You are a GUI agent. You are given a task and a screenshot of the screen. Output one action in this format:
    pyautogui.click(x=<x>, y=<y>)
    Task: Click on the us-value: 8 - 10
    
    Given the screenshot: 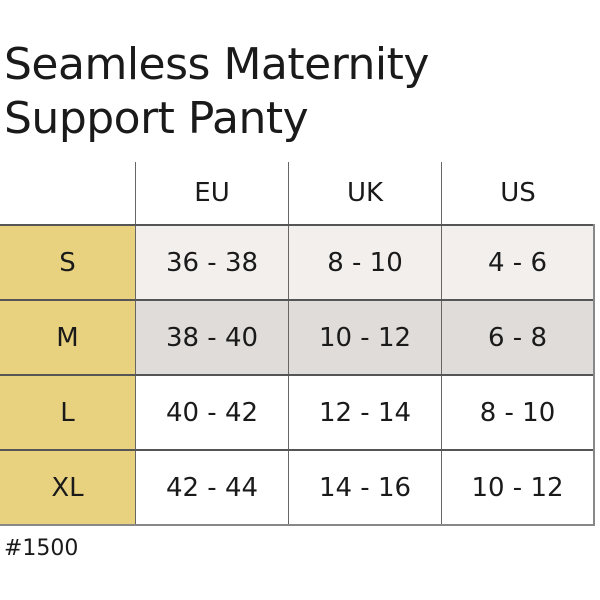 What is the action you would take?
    pyautogui.click(x=518, y=412)
    